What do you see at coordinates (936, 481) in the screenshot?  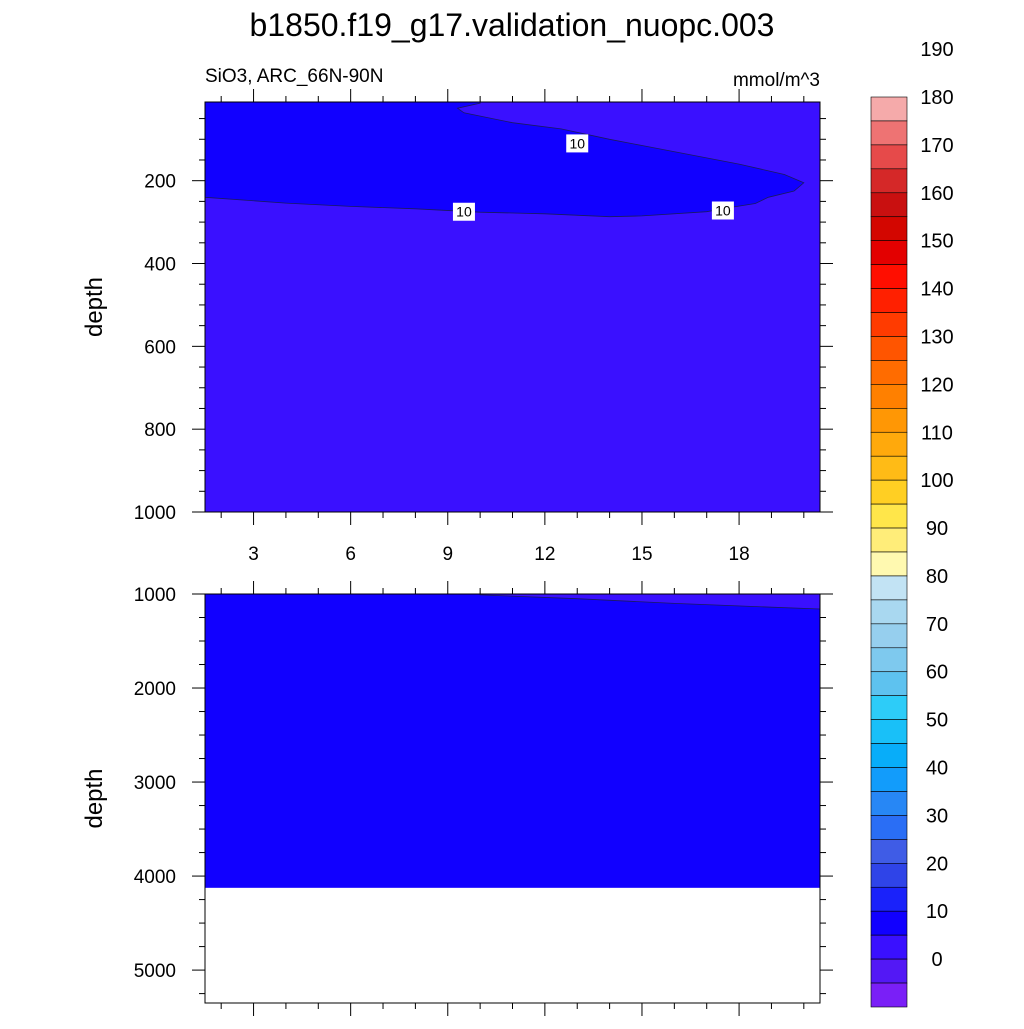 I see `colorbar-label: 100` at bounding box center [936, 481].